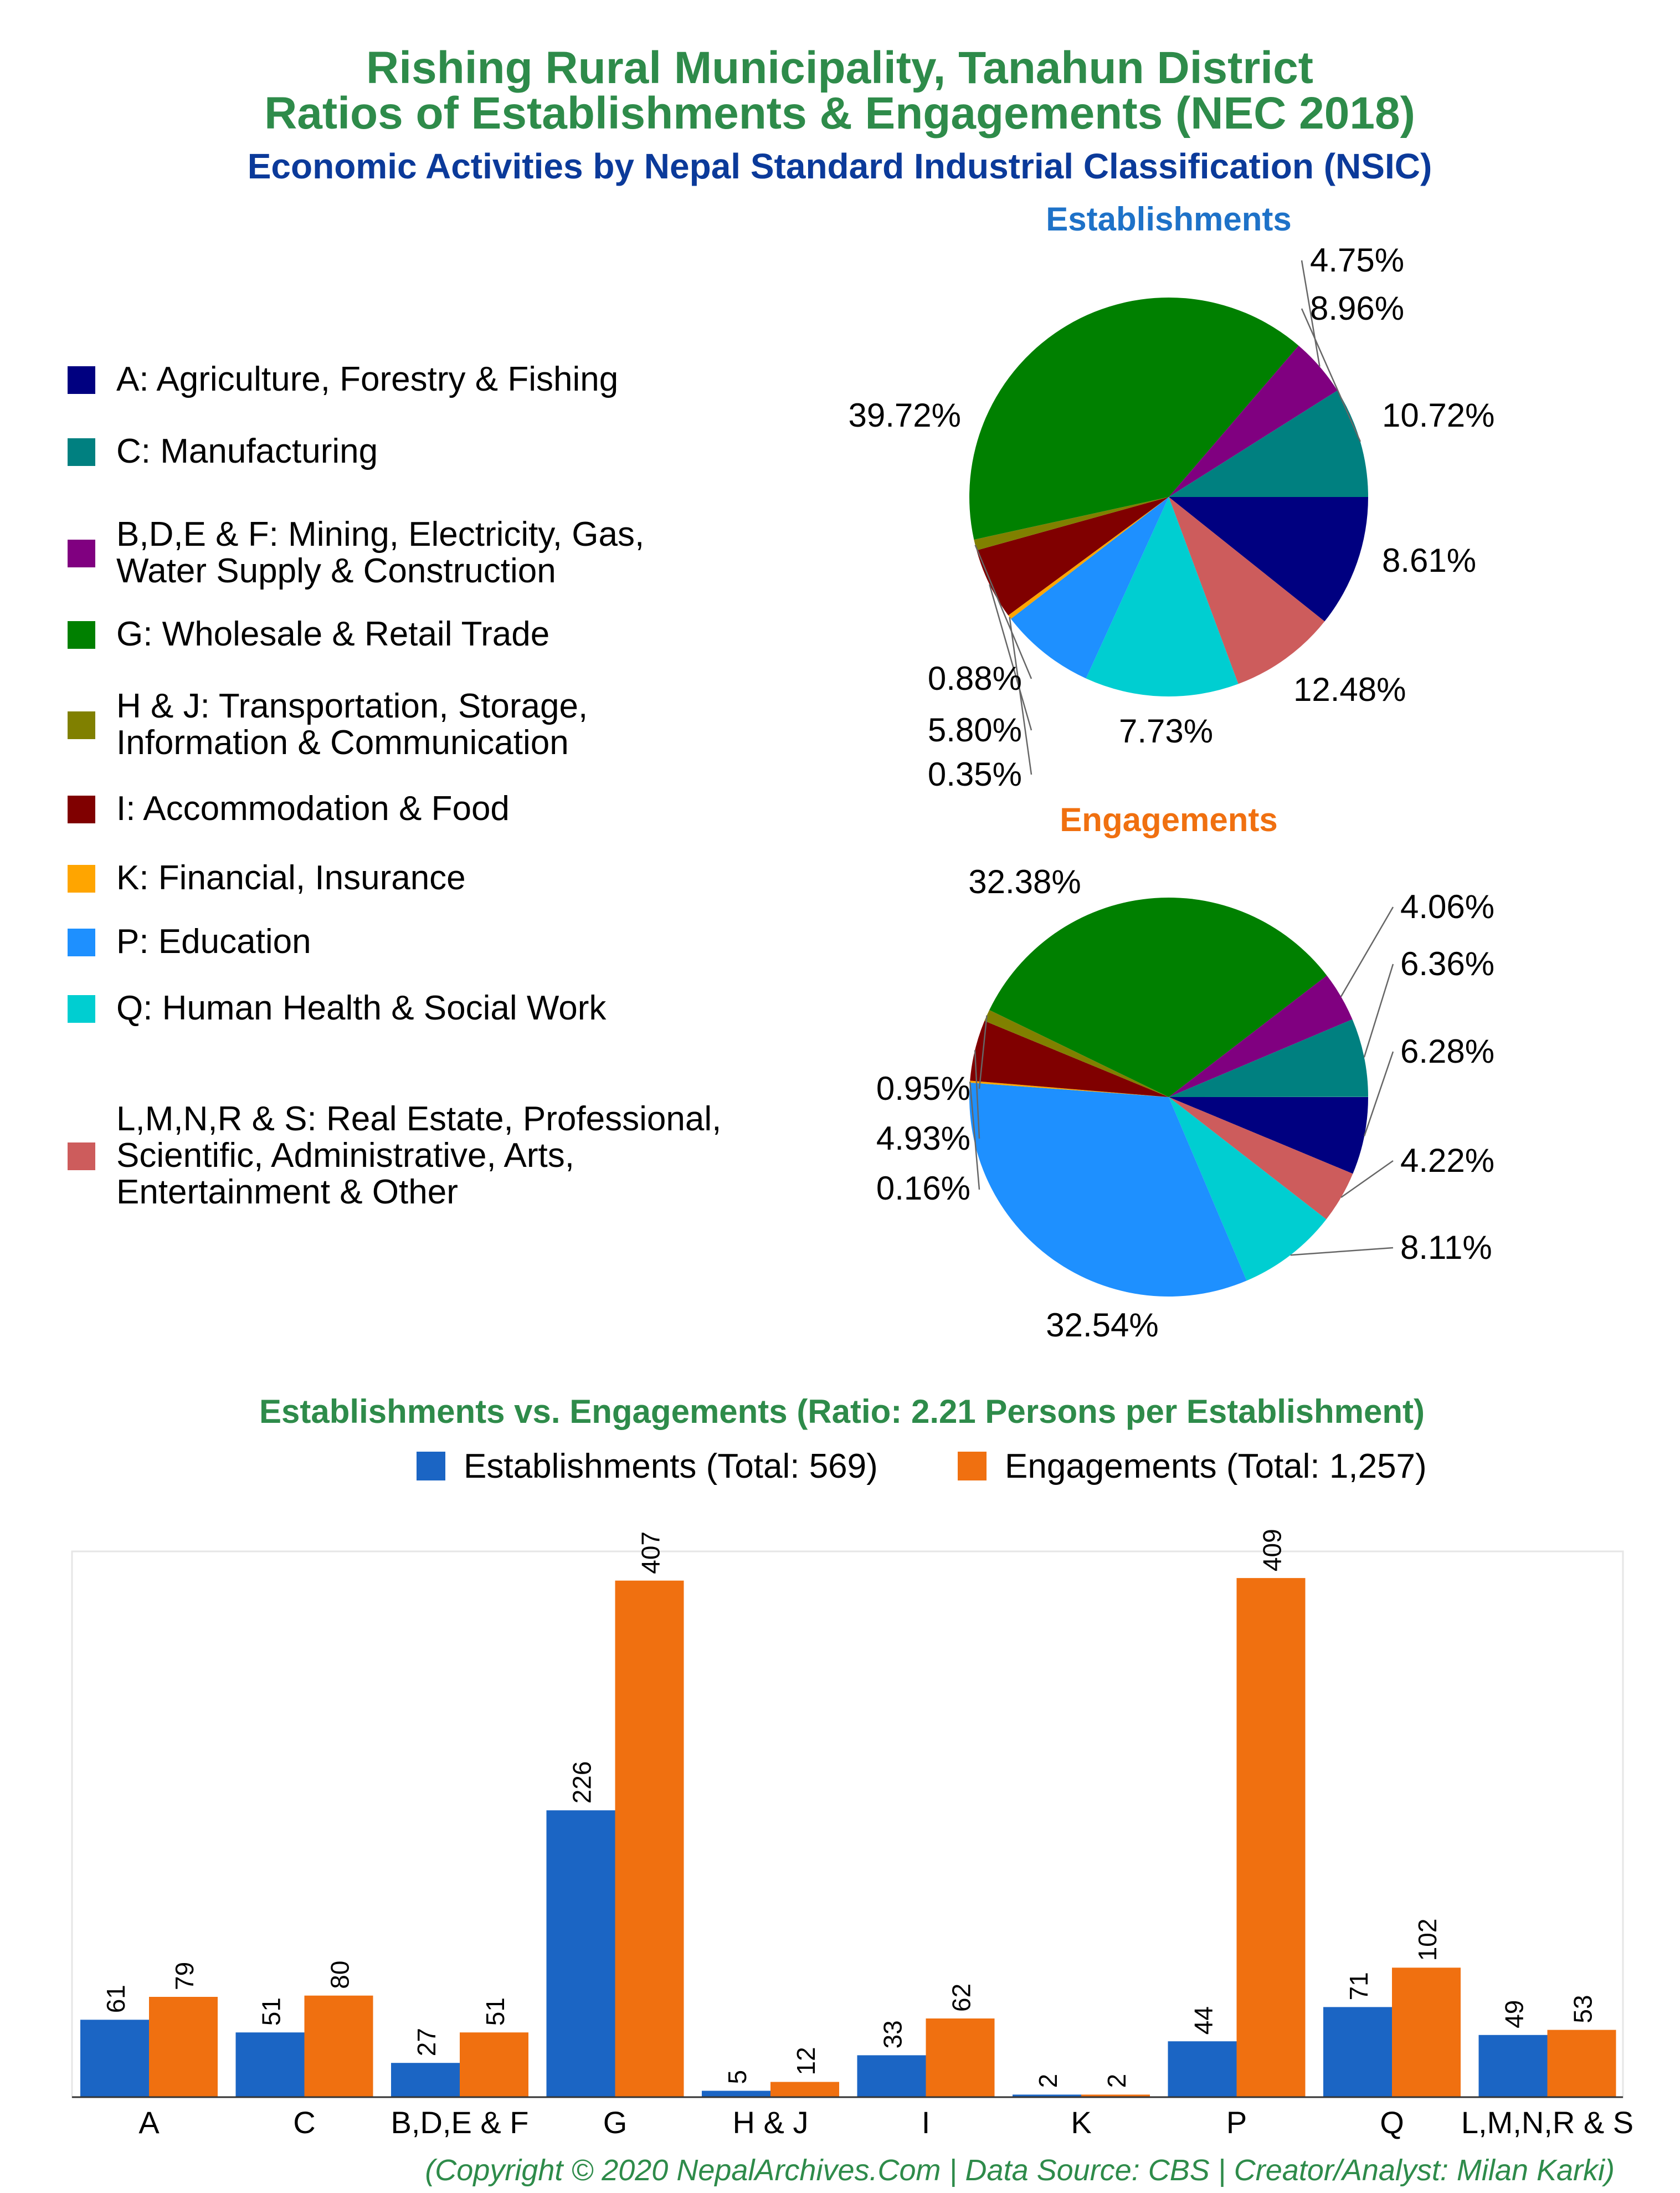 Image resolution: width=1680 pixels, height=2193 pixels. What do you see at coordinates (1357, 260) in the screenshot?
I see `pie-label-bdef: 4.75%` at bounding box center [1357, 260].